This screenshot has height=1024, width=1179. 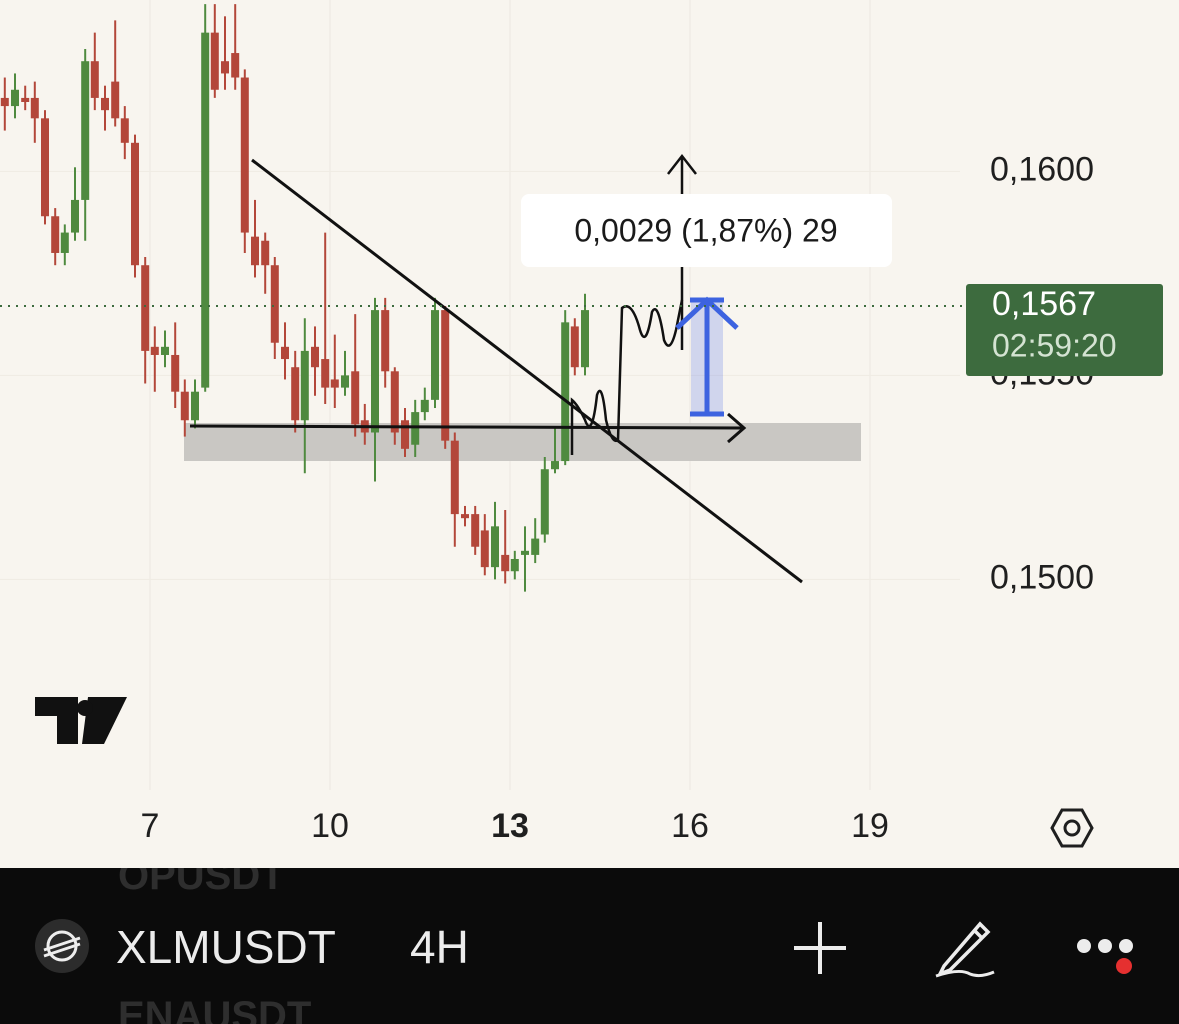 I want to click on tradingview-logo, so click(x=81, y=720).